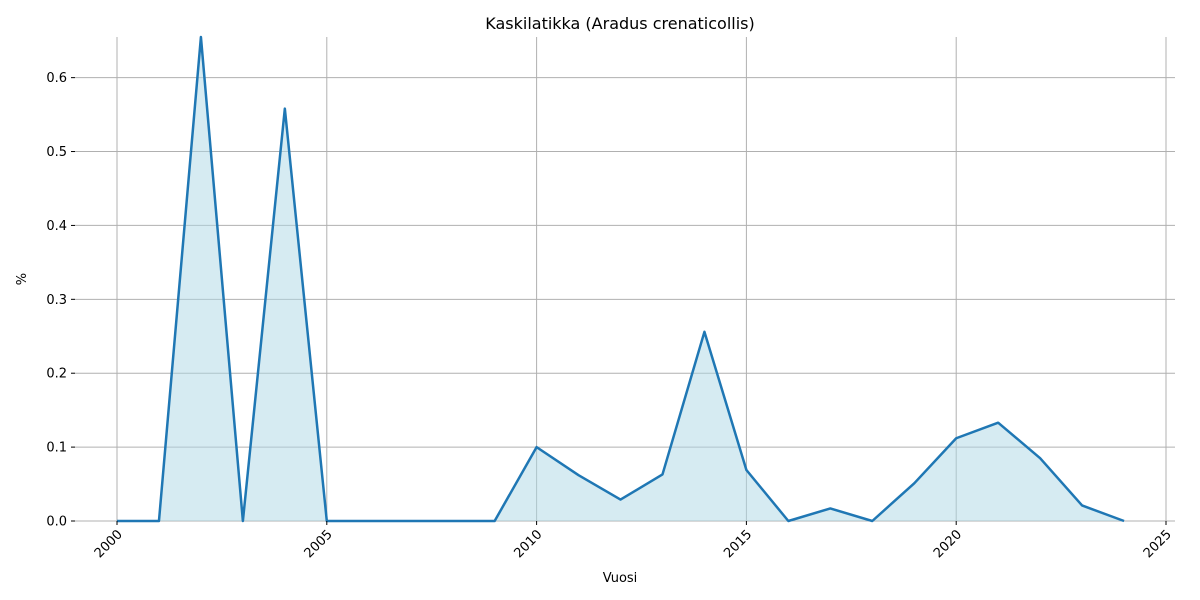  Describe the element at coordinates (528, 544) in the screenshot. I see `x-tick-label: 2010` at that location.